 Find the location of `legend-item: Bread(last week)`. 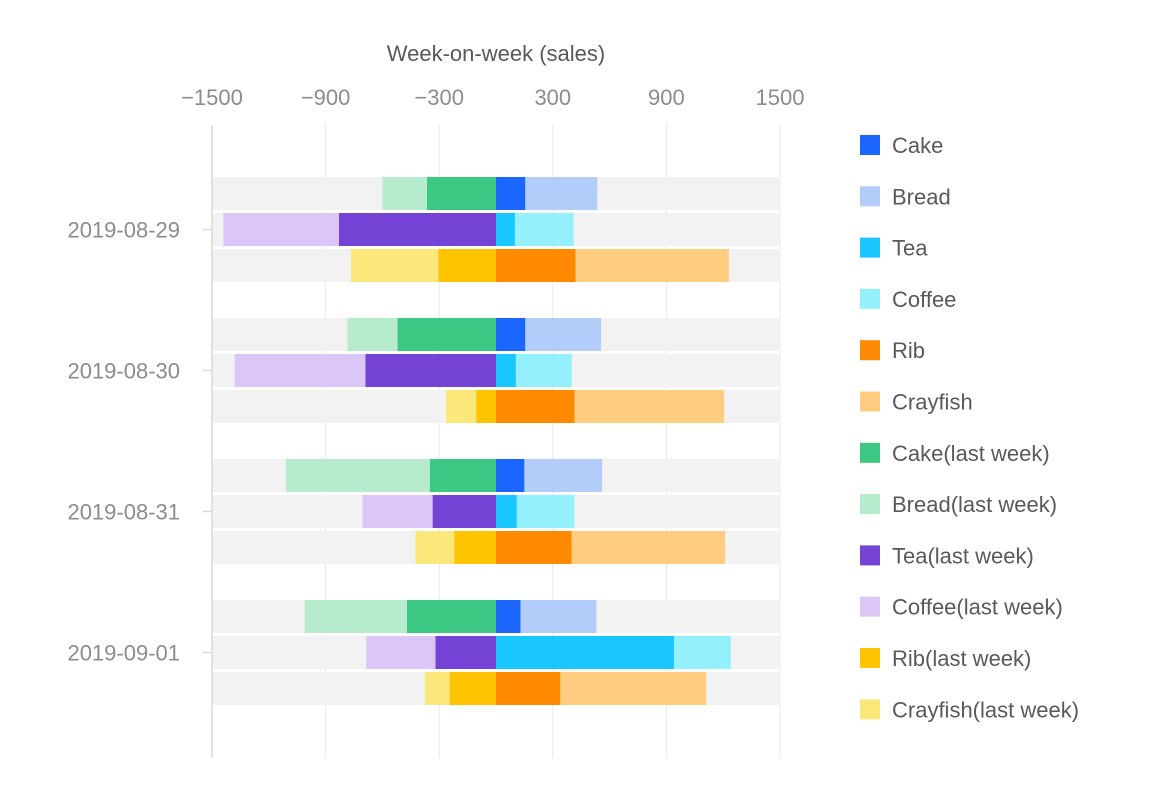

legend-item: Bread(last week) is located at coordinates (958, 504).